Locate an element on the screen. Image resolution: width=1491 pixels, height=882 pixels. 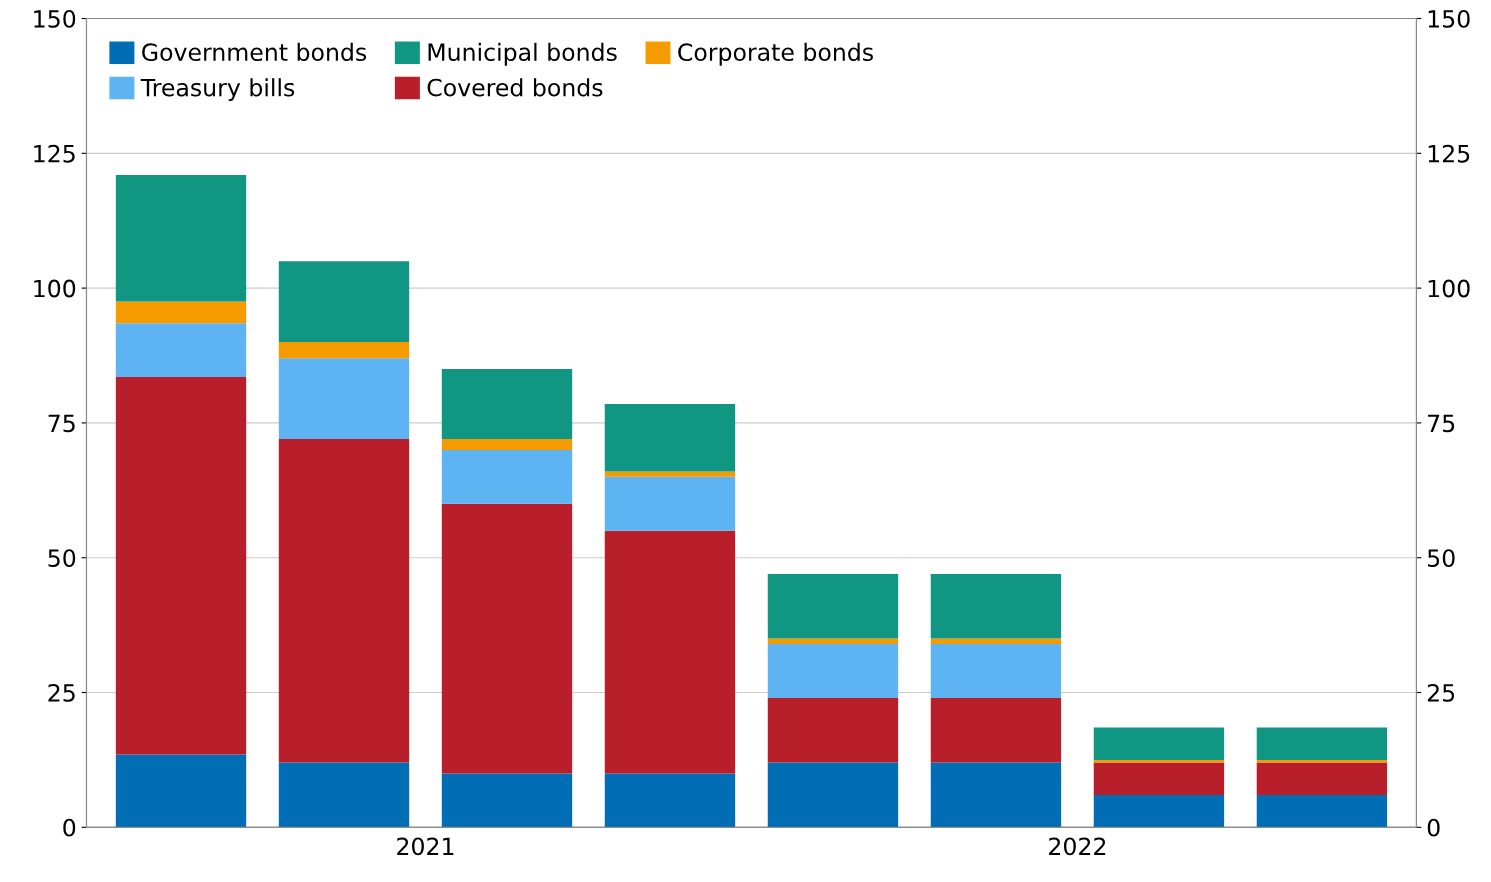
y-tick-label: 125 is located at coordinates (54, 153).